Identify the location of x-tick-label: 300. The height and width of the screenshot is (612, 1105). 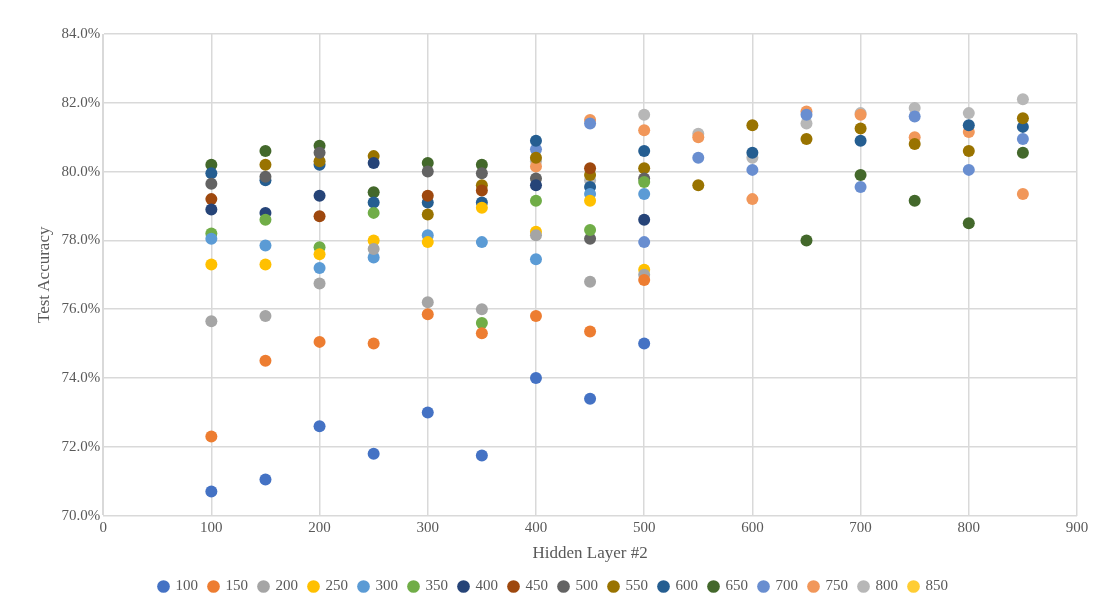
(428, 526).